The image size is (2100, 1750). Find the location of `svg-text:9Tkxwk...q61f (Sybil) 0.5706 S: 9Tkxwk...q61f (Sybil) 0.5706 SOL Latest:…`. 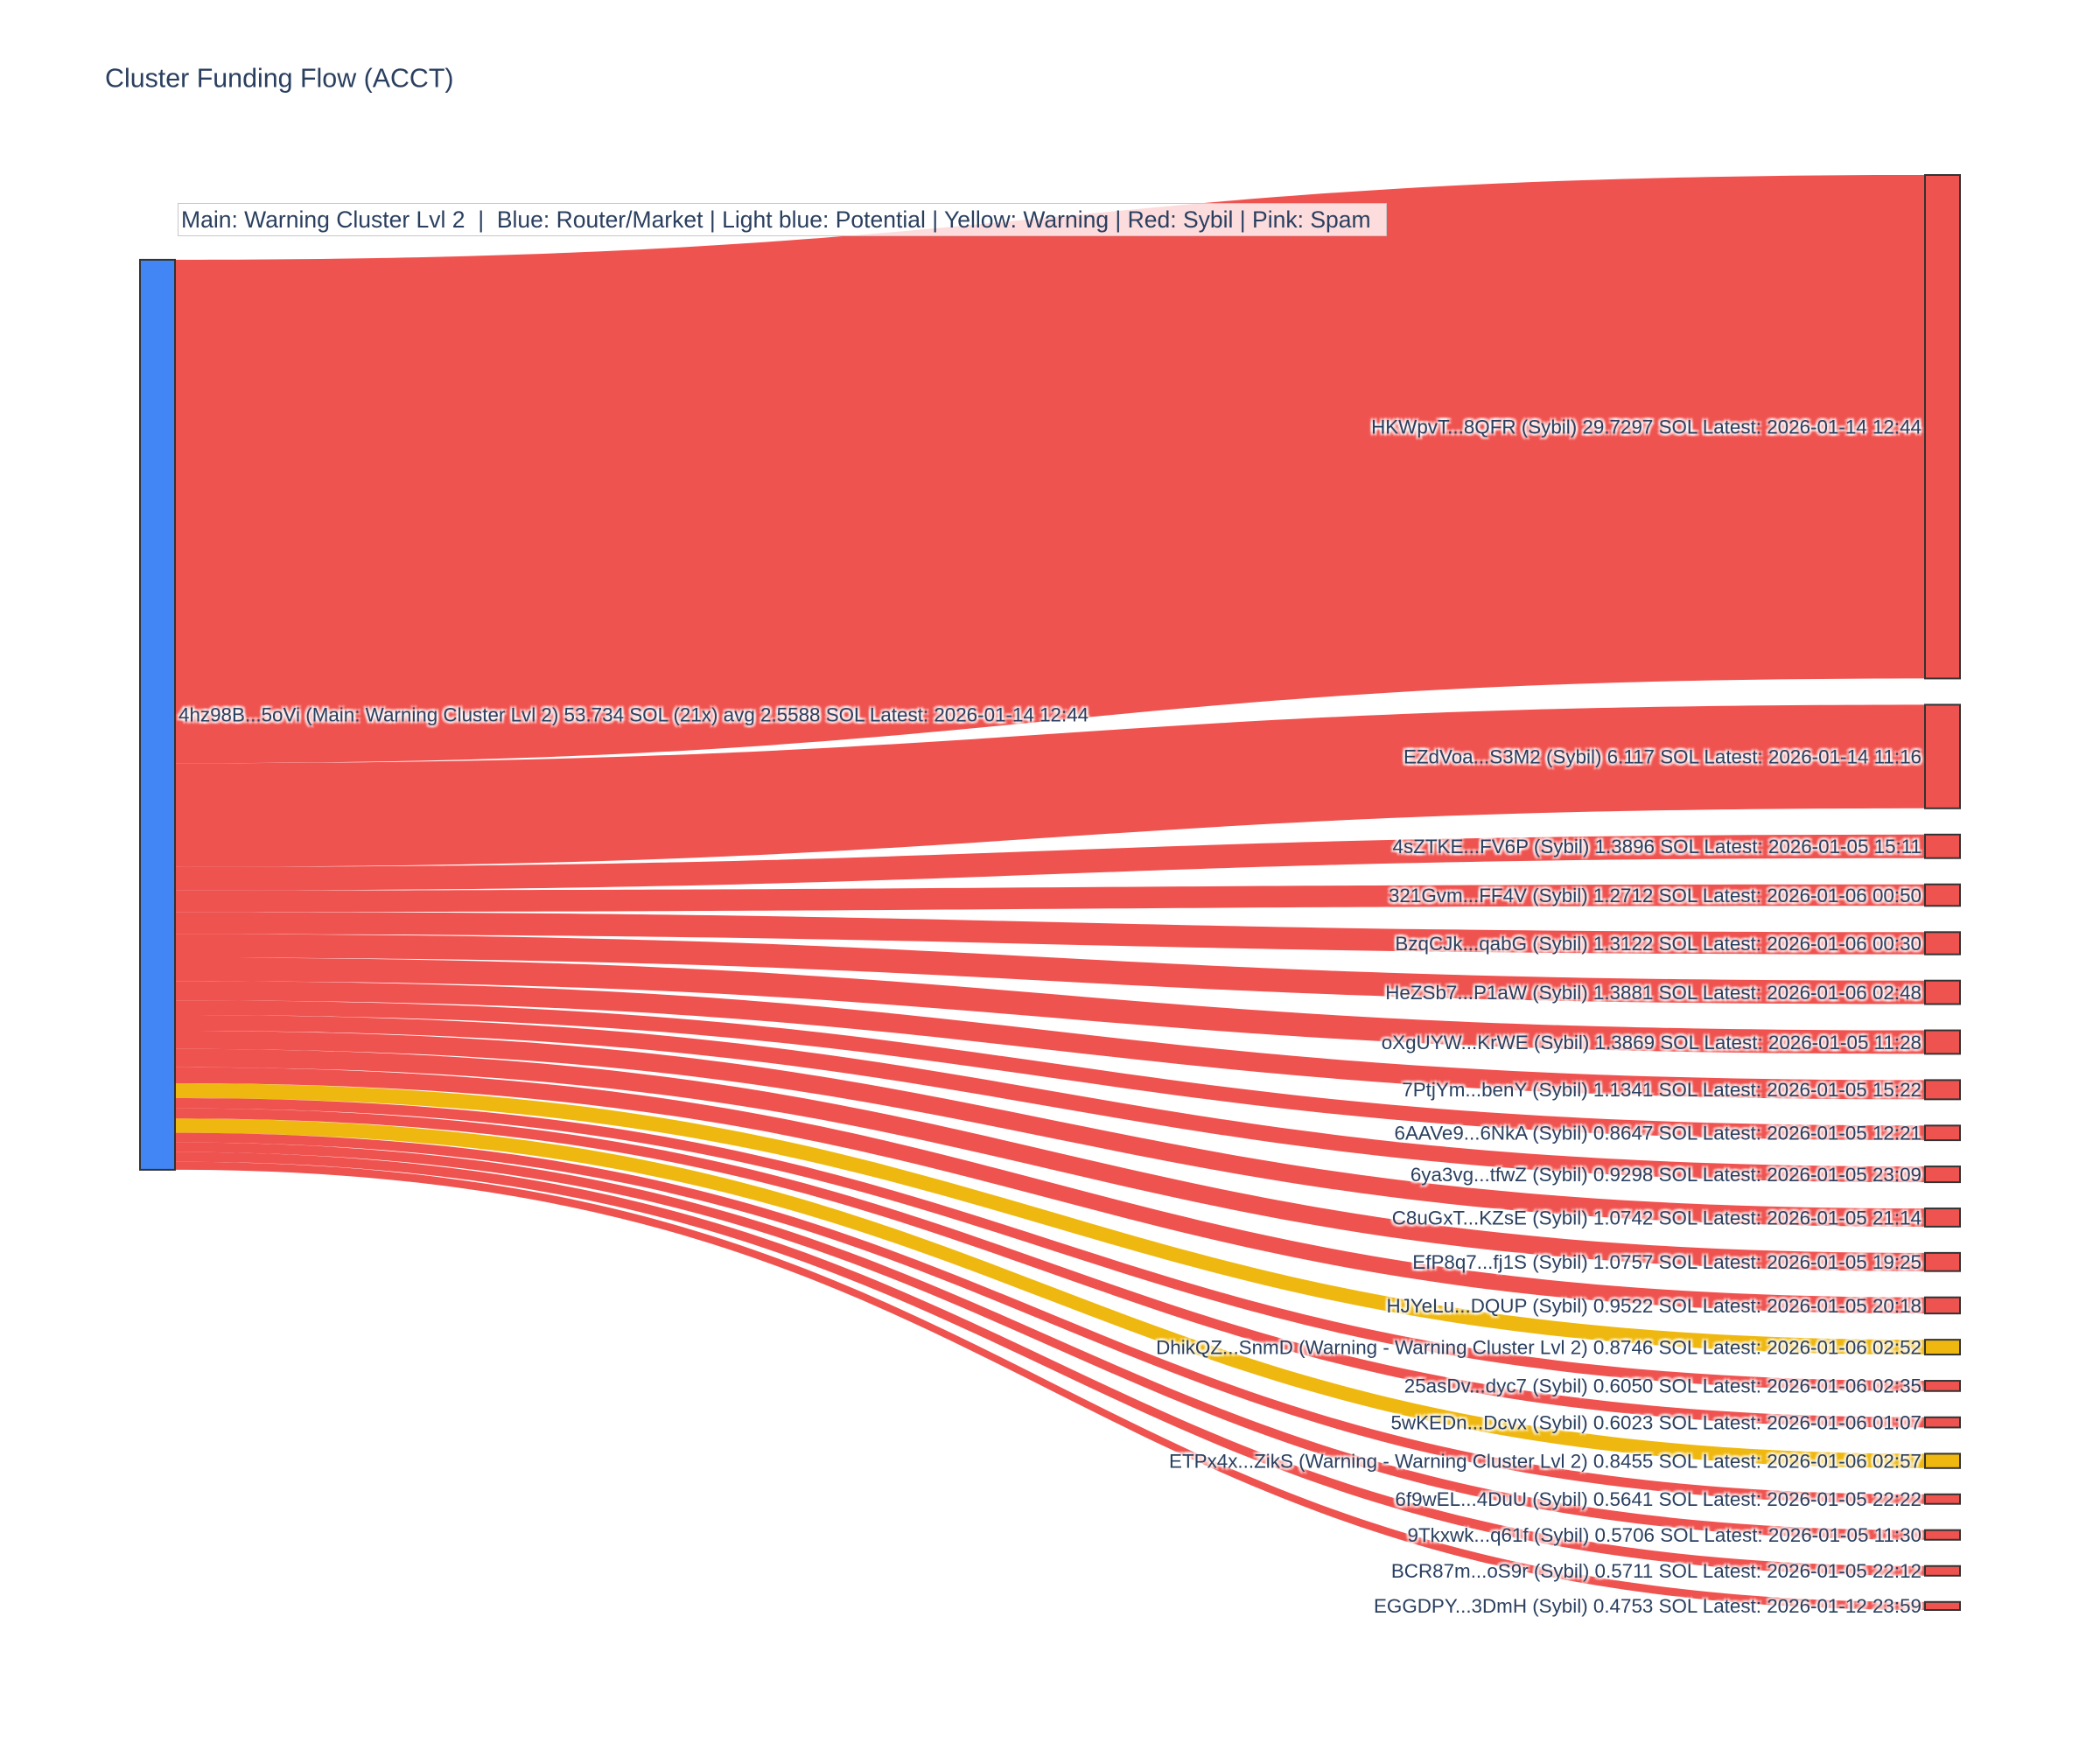

svg-text:9Tkxwk...q61f (Sybil) 0.5706 S: 9Tkxwk...q61f (Sybil) 0.5706 SOL Latest:… is located at coordinates (1665, 1535).